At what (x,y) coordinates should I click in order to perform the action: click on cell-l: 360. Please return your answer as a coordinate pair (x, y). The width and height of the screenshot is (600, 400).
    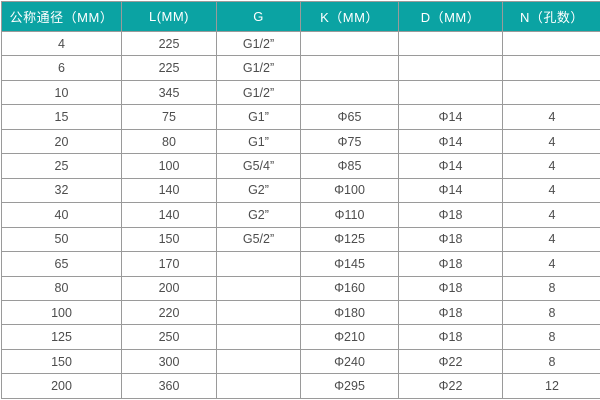
    Looking at the image, I should click on (169, 386).